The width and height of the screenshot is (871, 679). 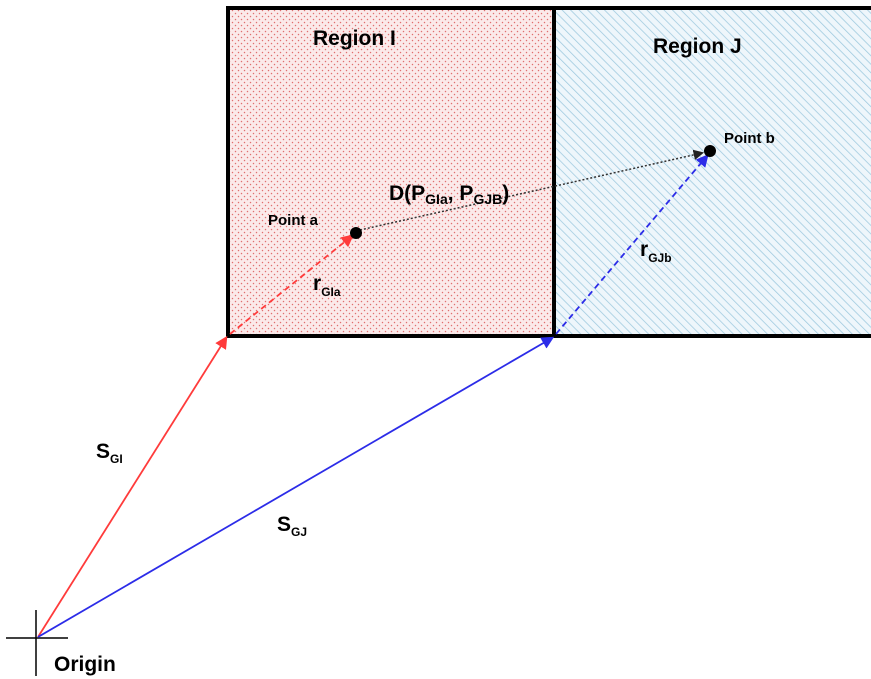 I want to click on r-gia-sub: GIa, so click(x=331, y=292).